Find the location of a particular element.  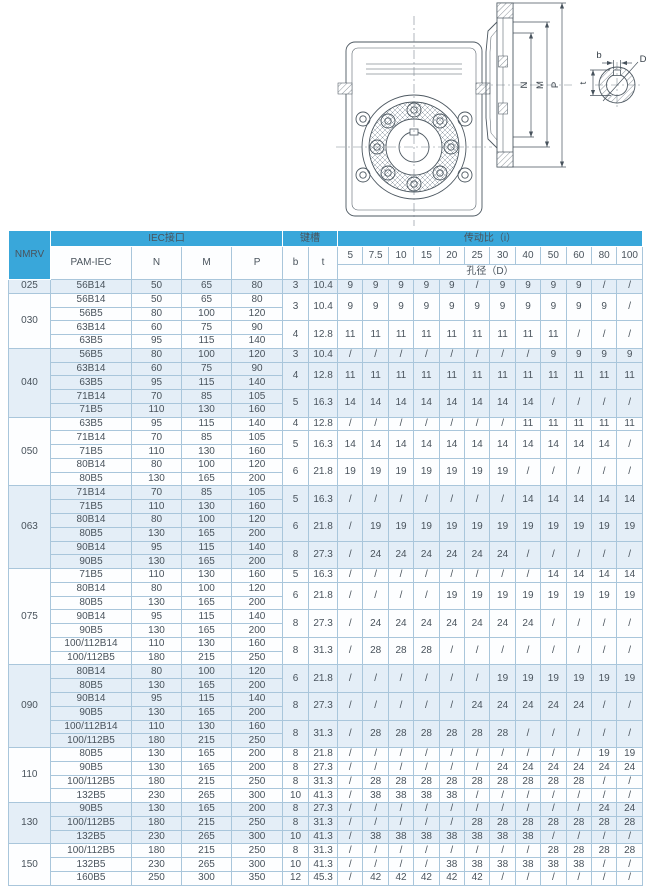

p-cell: 80 is located at coordinates (257, 286).